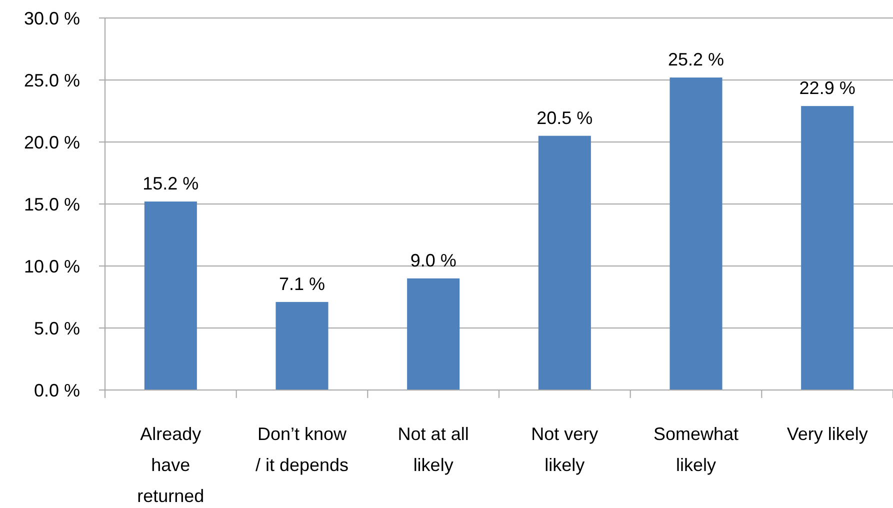  What do you see at coordinates (52, 266) in the screenshot?
I see `y-tick-label: 10.0 %` at bounding box center [52, 266].